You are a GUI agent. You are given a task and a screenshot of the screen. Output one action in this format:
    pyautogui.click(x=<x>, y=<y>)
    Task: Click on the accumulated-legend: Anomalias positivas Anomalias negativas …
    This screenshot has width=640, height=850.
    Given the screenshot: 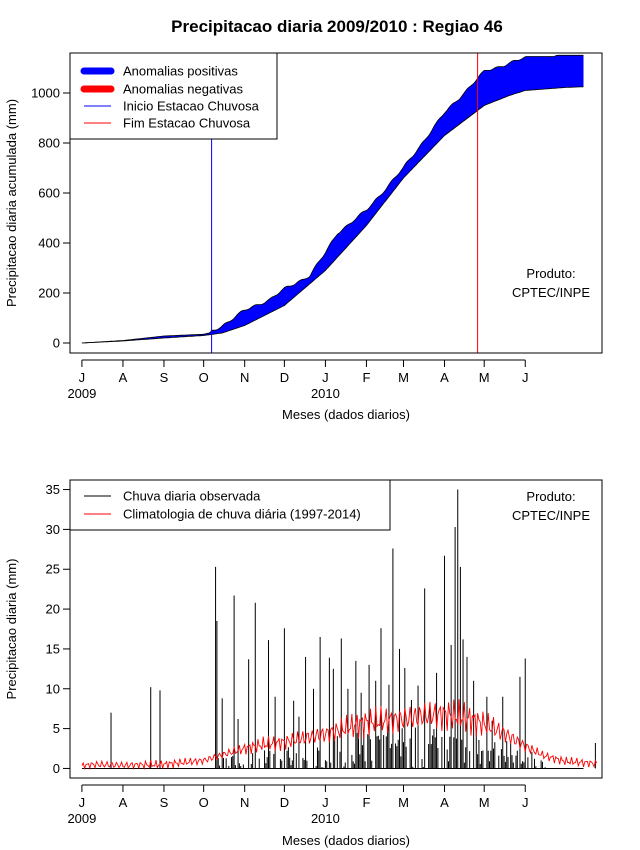 What is the action you would take?
    pyautogui.click(x=173, y=96)
    